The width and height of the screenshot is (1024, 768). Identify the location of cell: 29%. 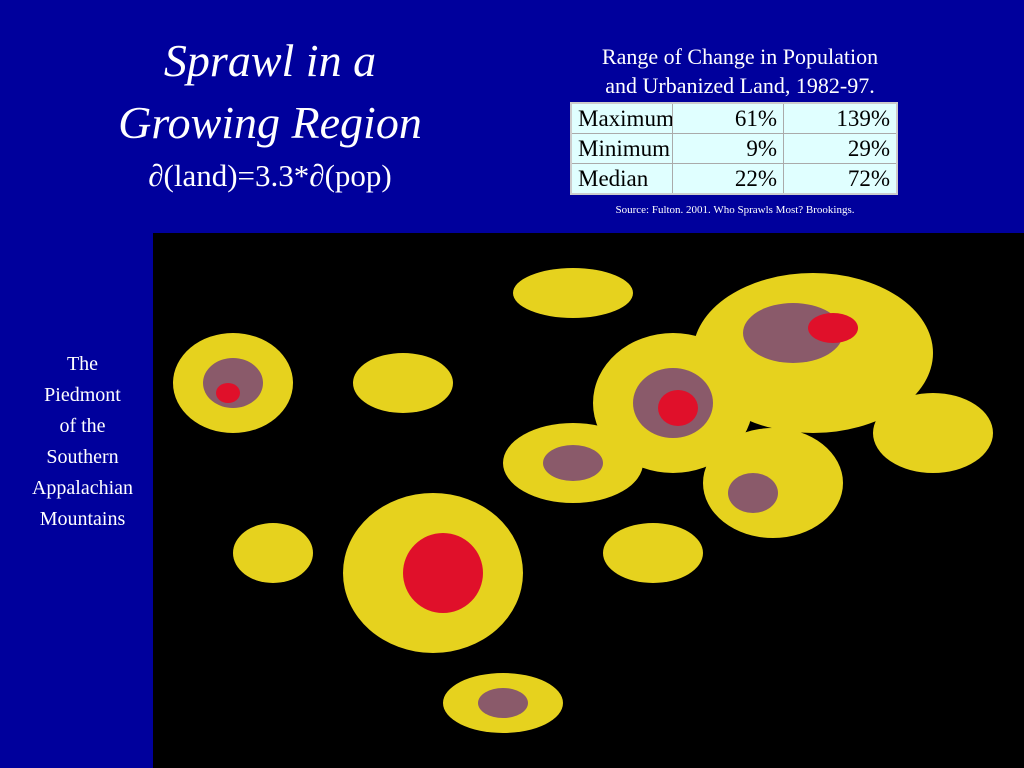
(840, 148).